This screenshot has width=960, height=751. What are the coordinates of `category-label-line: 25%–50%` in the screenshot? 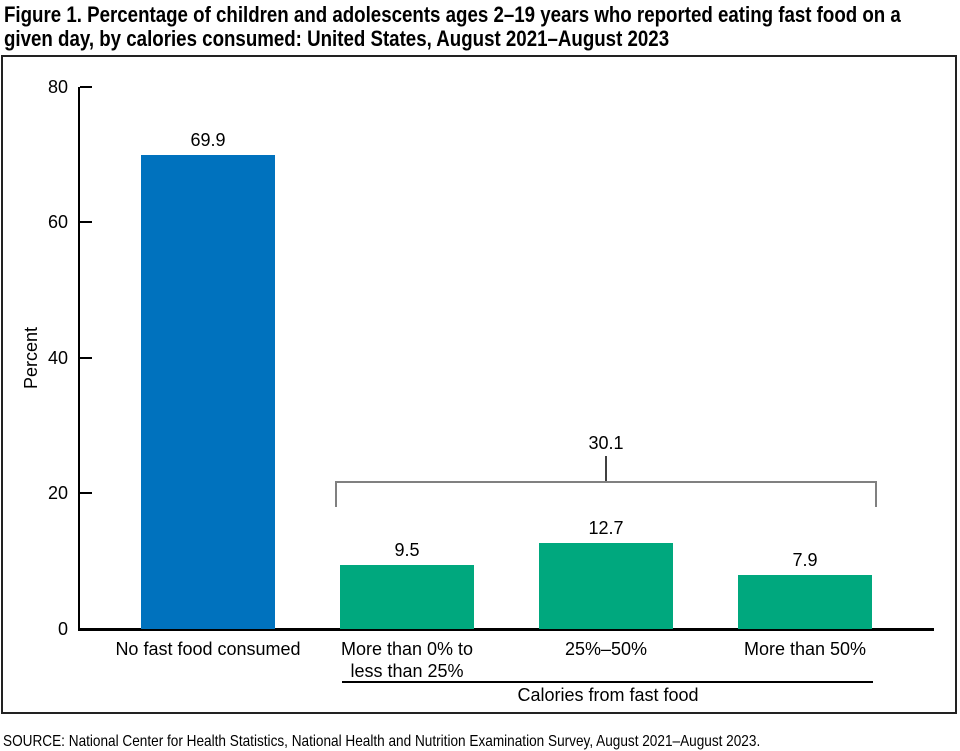 It's located at (606, 649).